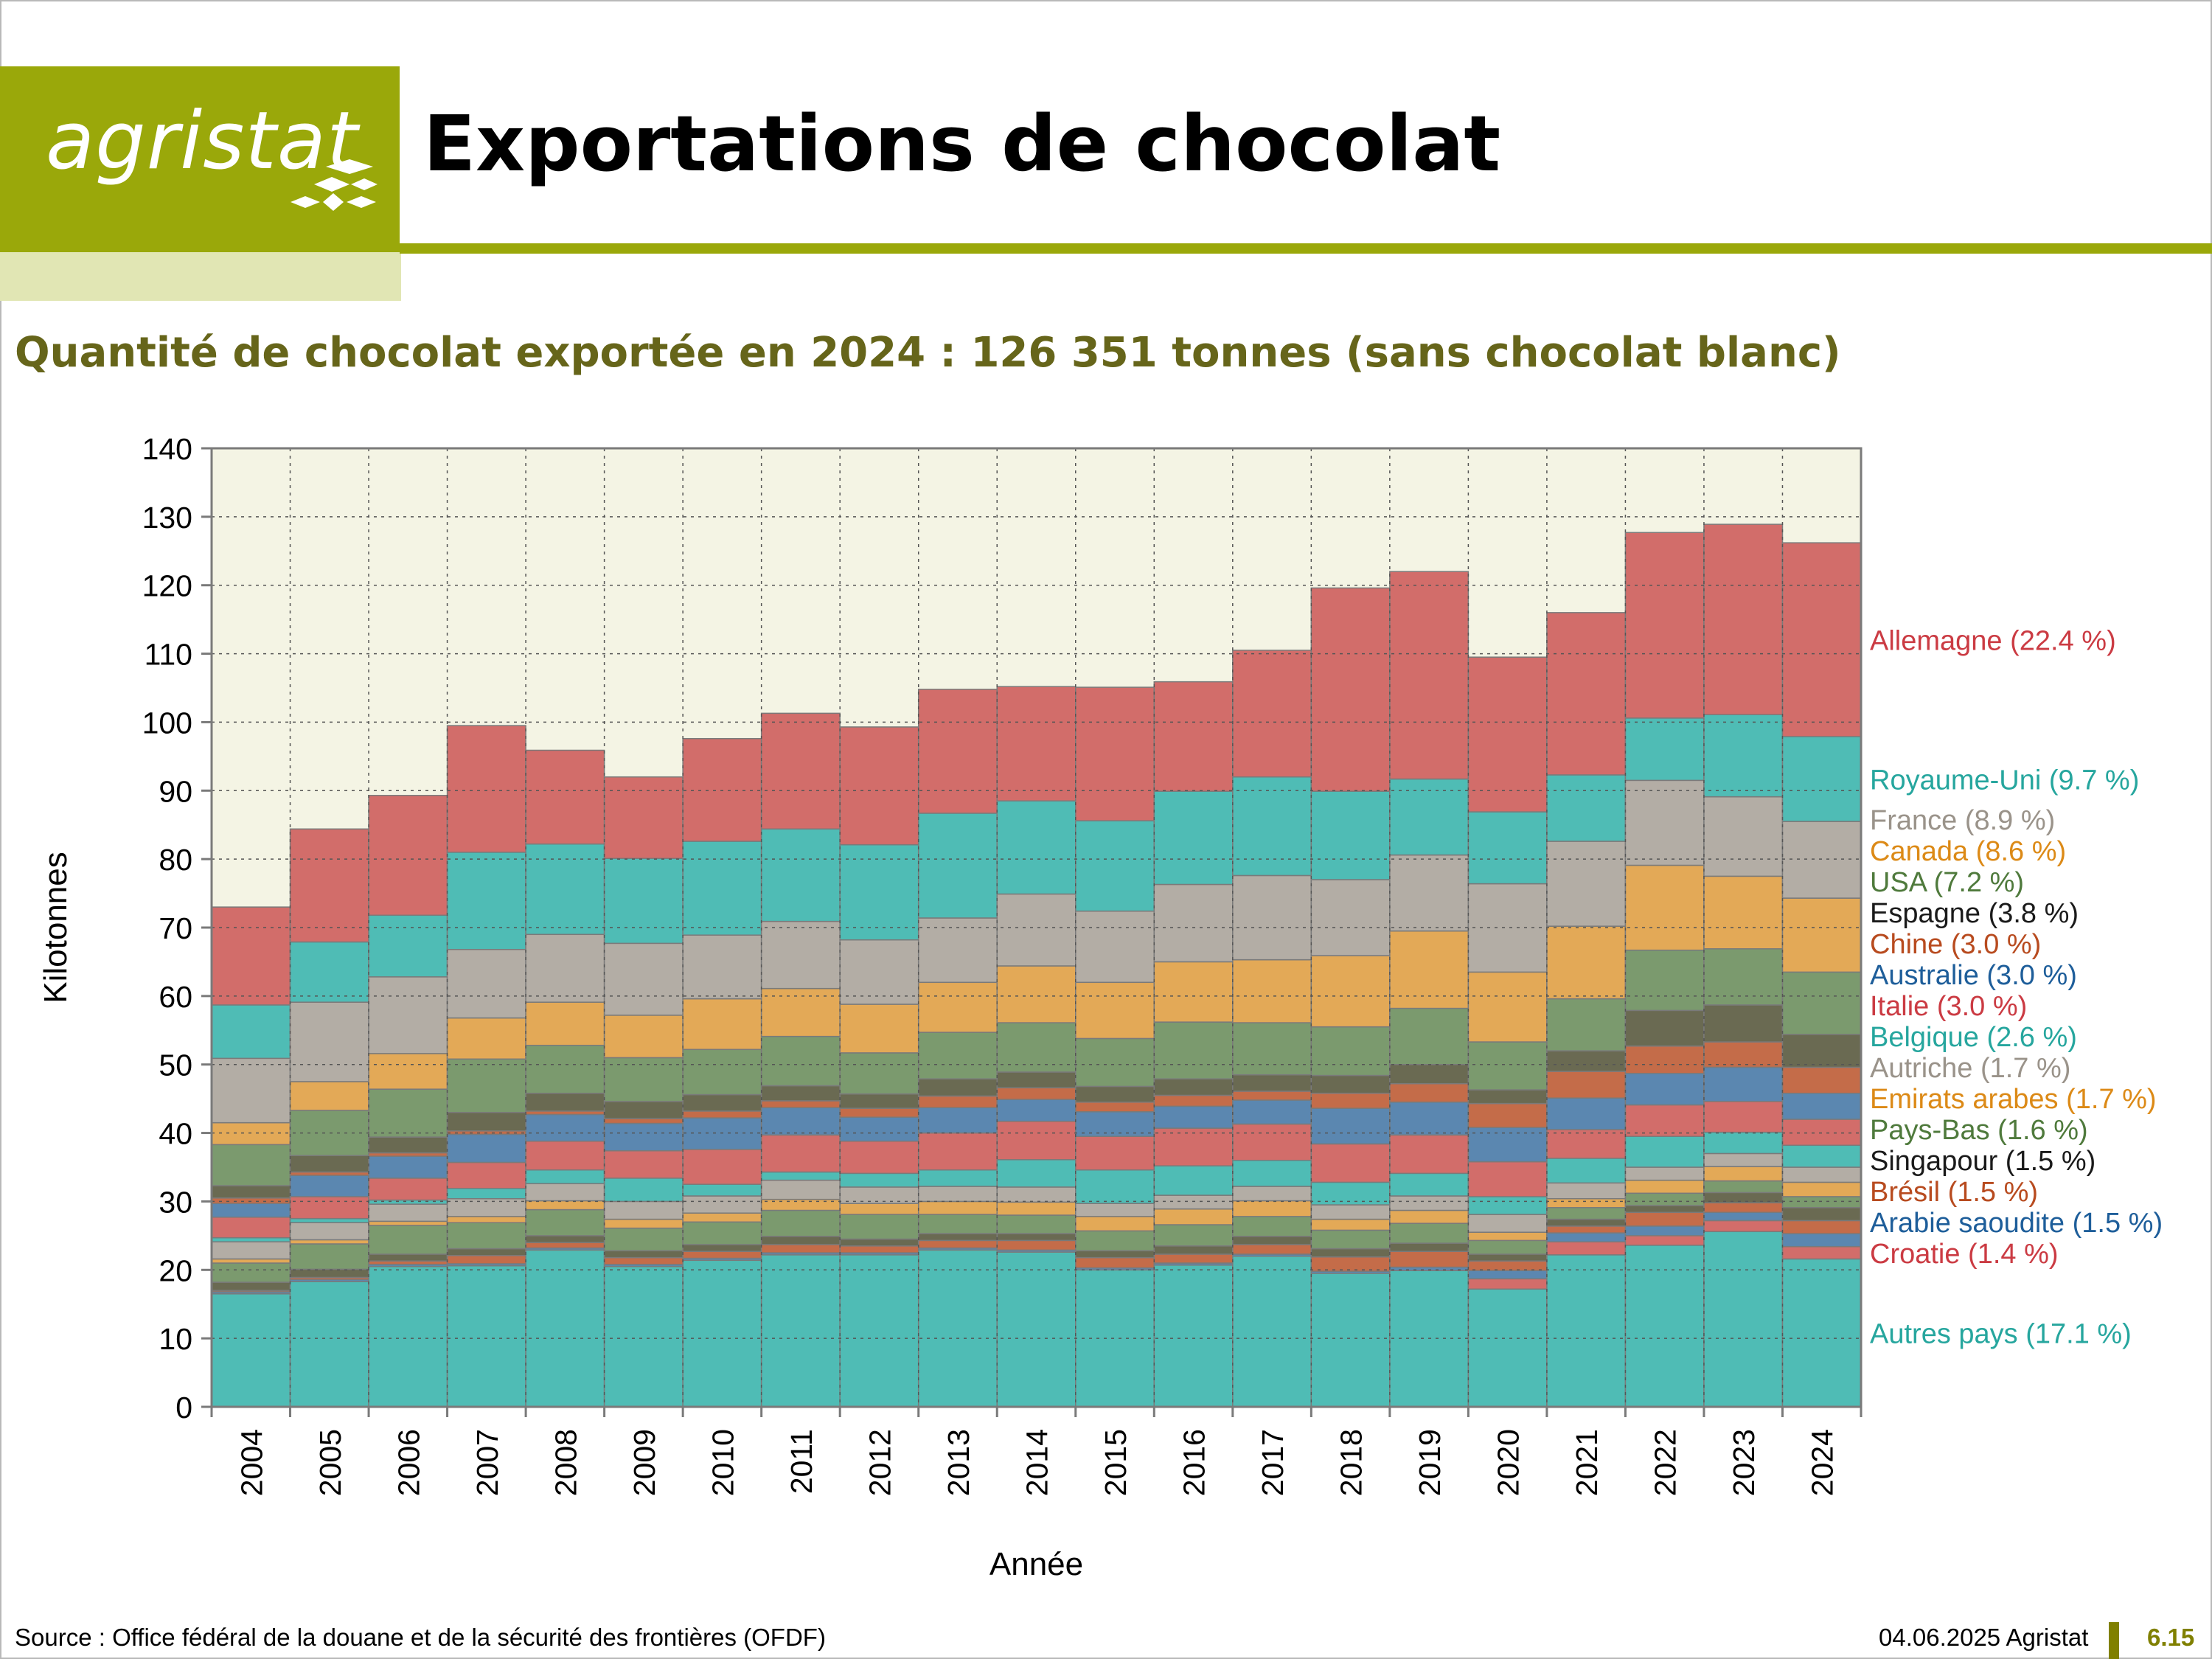 The width and height of the screenshot is (2212, 1659). Describe the element at coordinates (1664, 980) in the screenshot. I see `bar-segment-usa-2022` at that location.